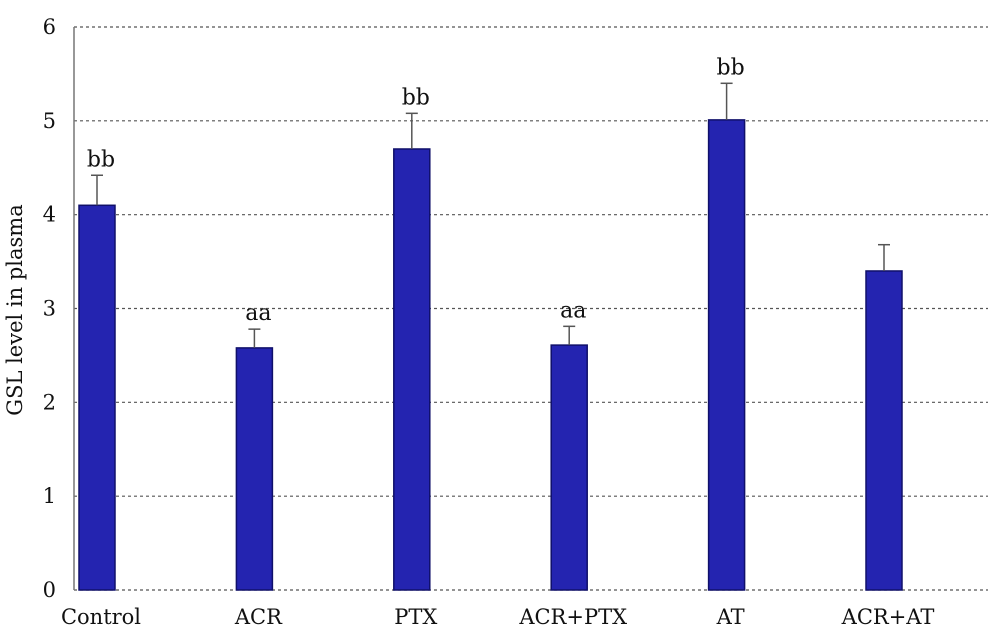  I want to click on y-tick-label-1: 1, so click(49, 496).